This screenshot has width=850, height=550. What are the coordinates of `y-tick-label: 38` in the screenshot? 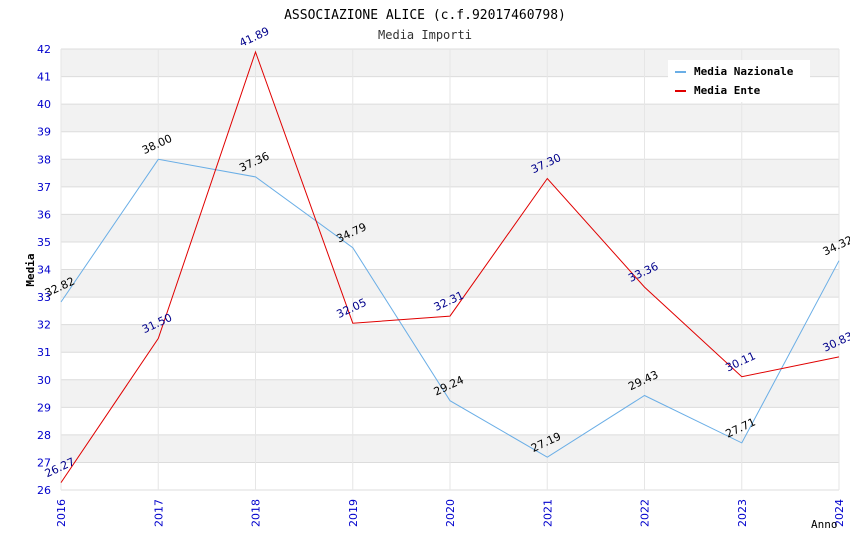 It's located at (44, 159).